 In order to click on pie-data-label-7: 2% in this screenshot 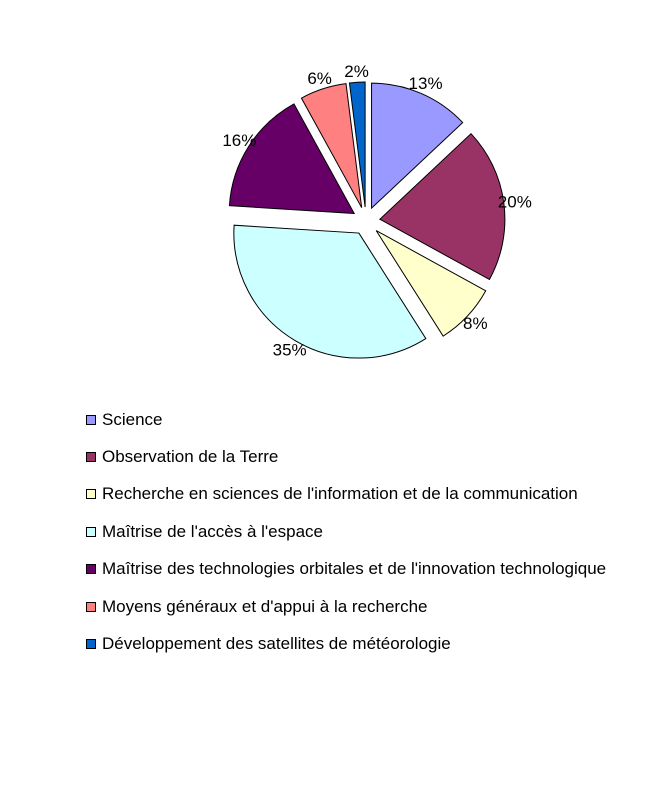, I will do `click(356, 71)`.